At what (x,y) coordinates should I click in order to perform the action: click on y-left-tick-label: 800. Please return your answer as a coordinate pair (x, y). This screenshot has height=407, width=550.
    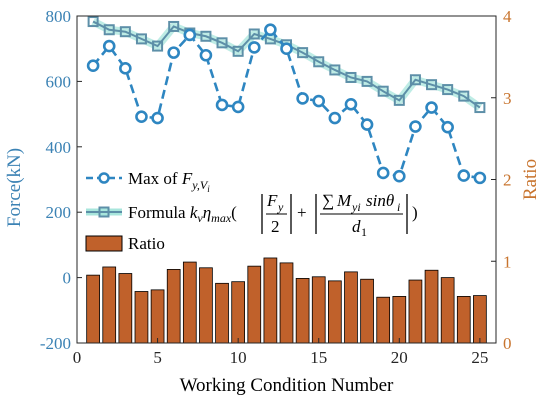
    Looking at the image, I should click on (59, 16).